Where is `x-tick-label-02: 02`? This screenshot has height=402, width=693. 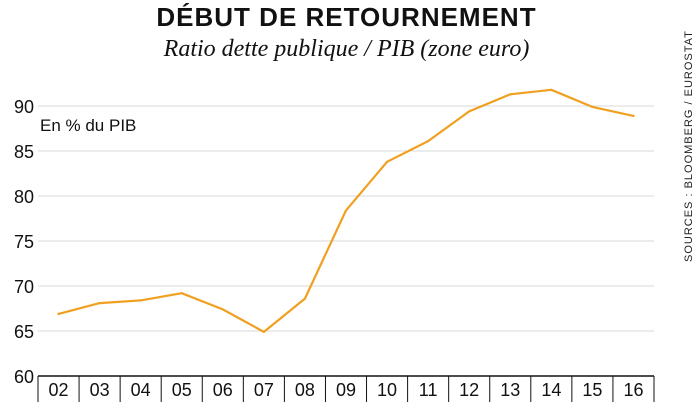
x-tick-label-02: 02 is located at coordinates (59, 390).